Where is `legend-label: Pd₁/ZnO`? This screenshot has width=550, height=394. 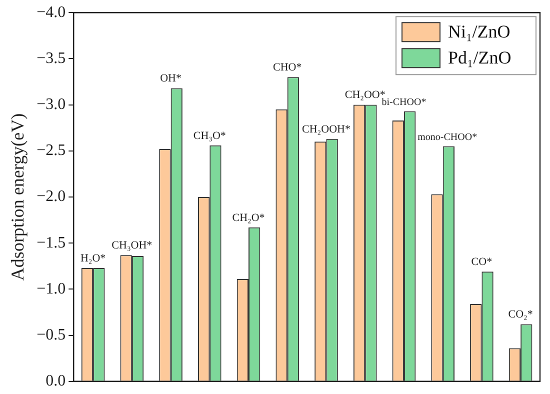
legend-label: Pd₁/ZnO is located at coordinates (480, 57).